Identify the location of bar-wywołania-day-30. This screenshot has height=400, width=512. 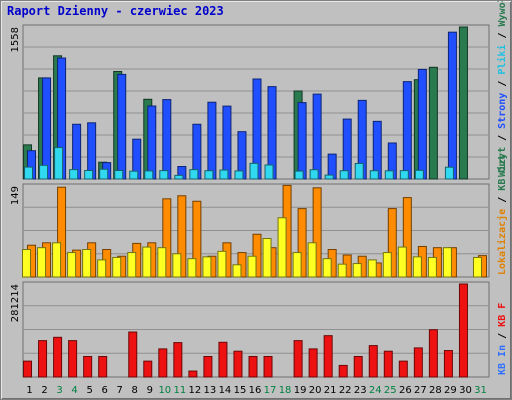
(463, 103).